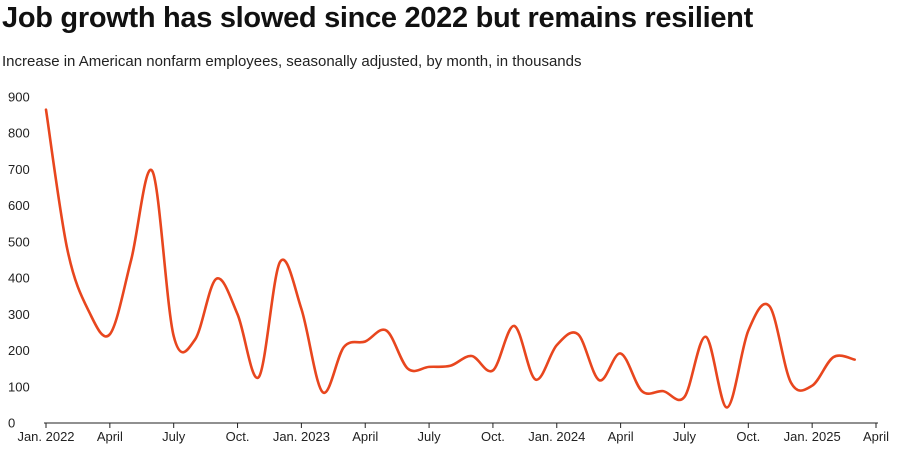  Describe the element at coordinates (19, 278) in the screenshot. I see `y-tick-label: 400` at that location.